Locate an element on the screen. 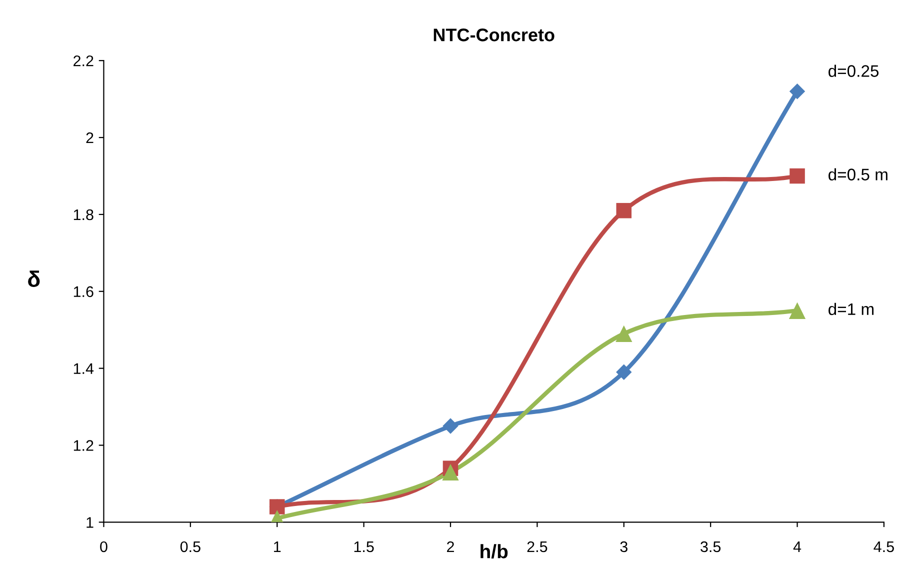  series-label: d=0.5 m is located at coordinates (858, 174).